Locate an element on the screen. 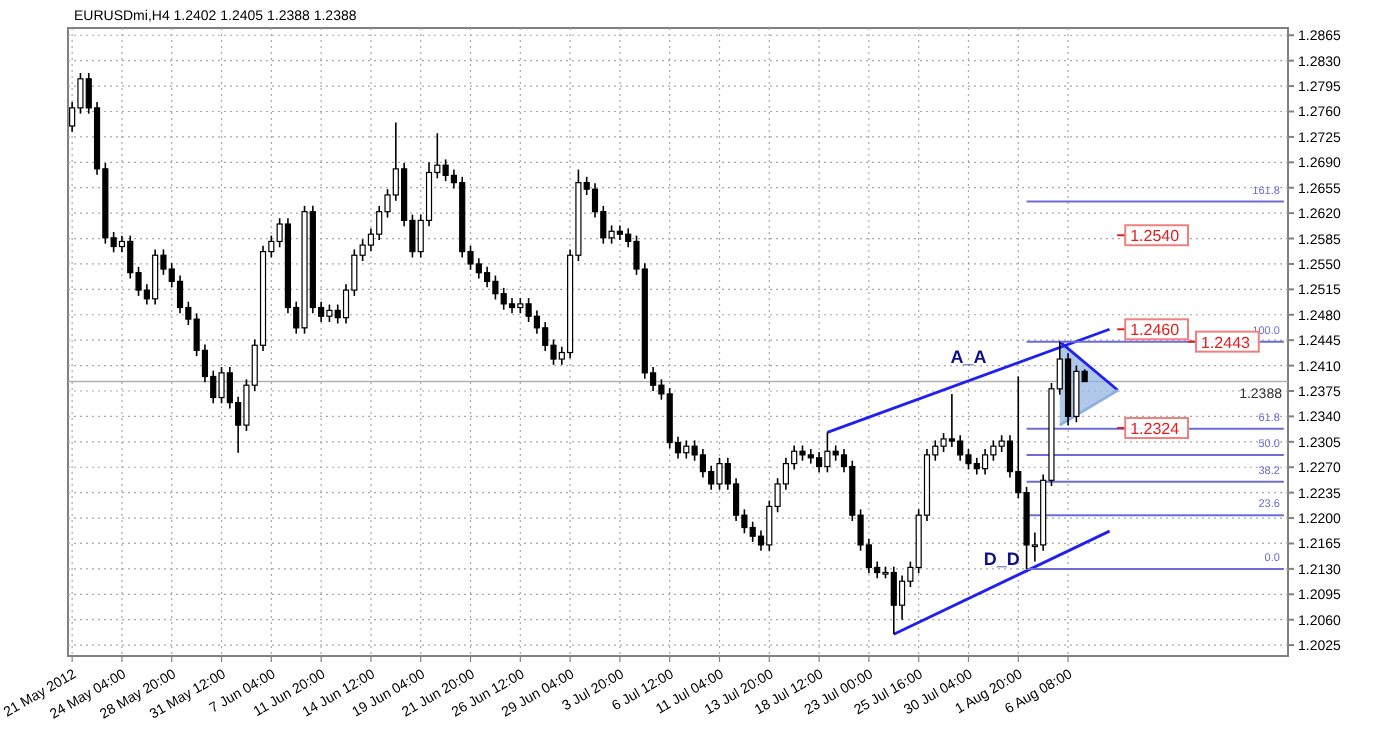 The width and height of the screenshot is (1376, 736). annotation: 1.2324 is located at coordinates (1155, 429).